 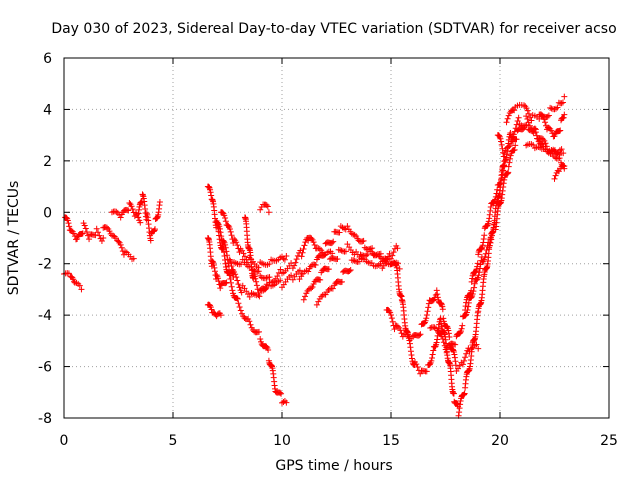 What do you see at coordinates (47, 110) in the screenshot?
I see `y-tick-label: 4` at bounding box center [47, 110].